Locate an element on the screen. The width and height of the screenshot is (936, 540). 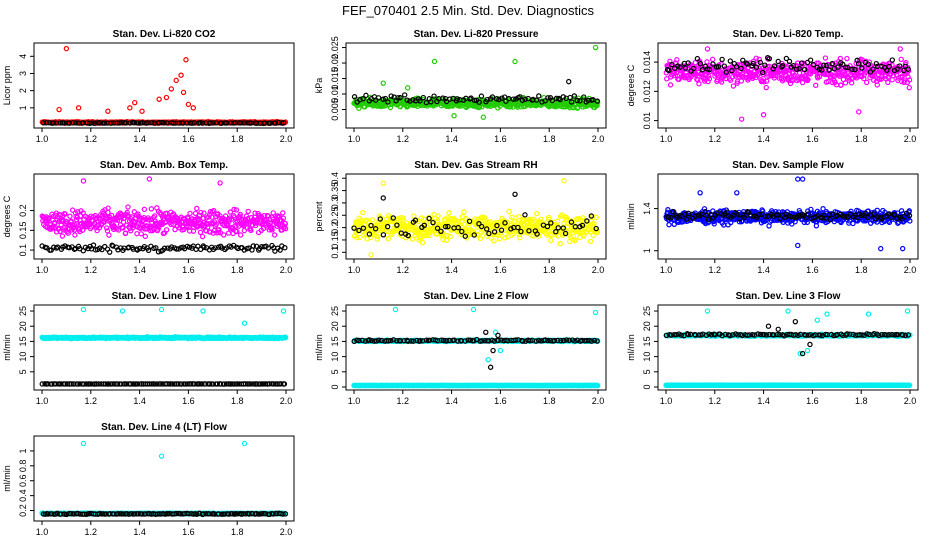
y-tick-label: 0 is located at coordinates (335, 386).